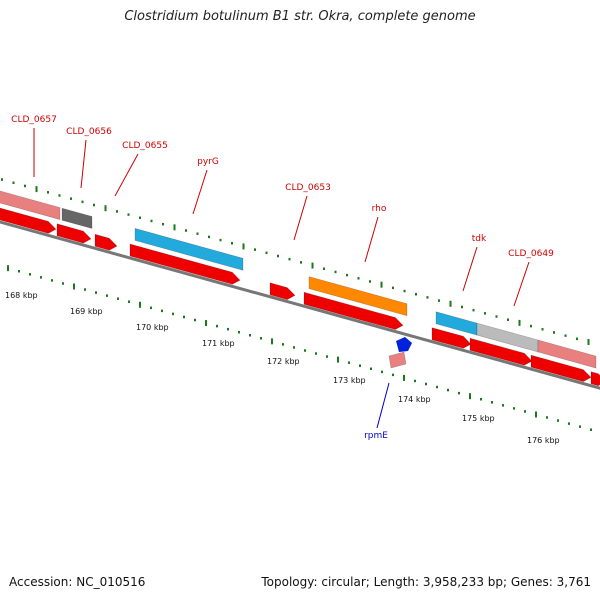  I want to click on gene-label-cld-0656: CLD_0656, so click(89, 132).